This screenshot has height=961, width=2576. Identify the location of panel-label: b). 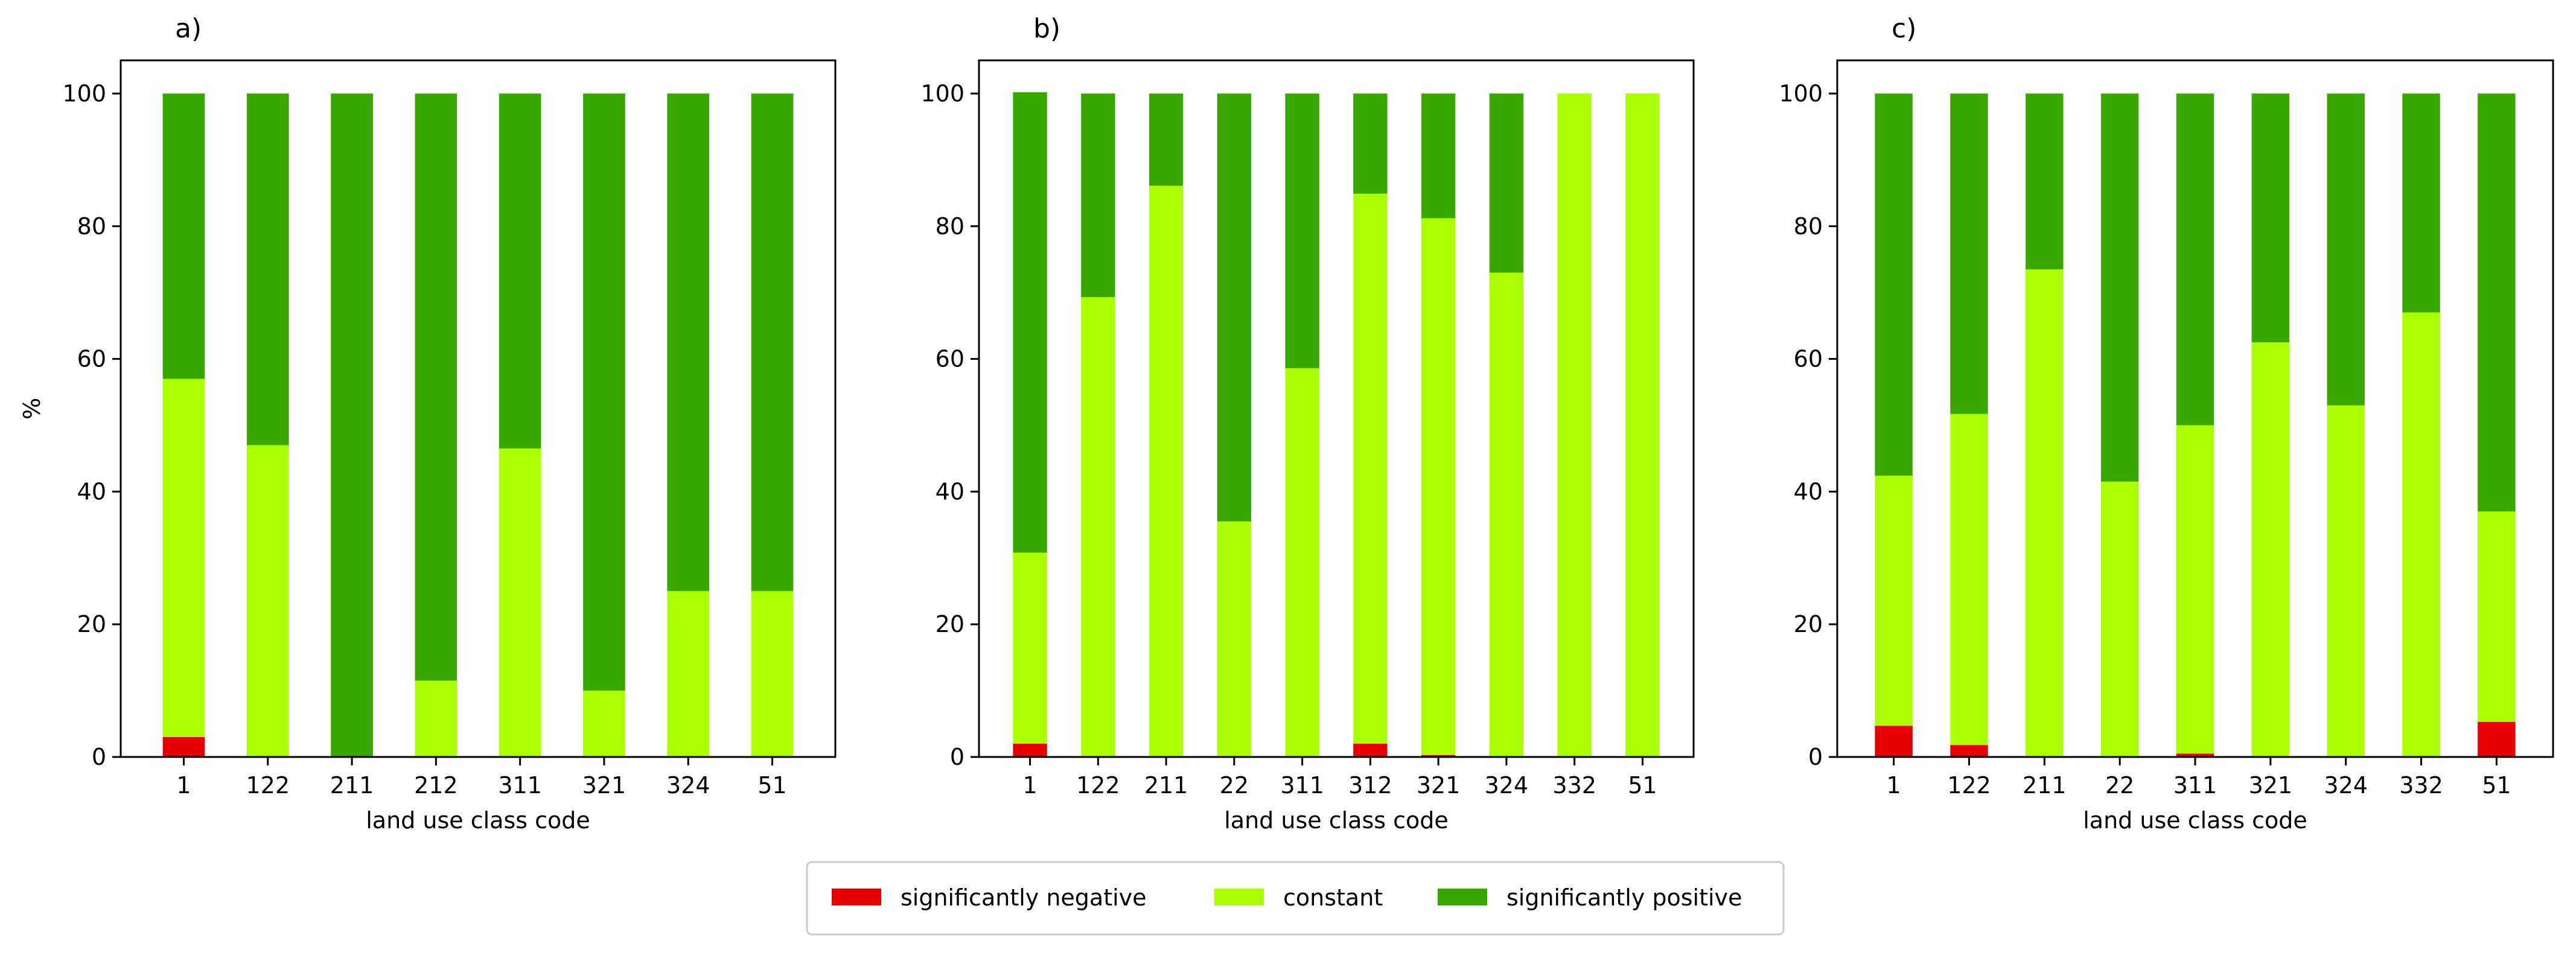
(1046, 29).